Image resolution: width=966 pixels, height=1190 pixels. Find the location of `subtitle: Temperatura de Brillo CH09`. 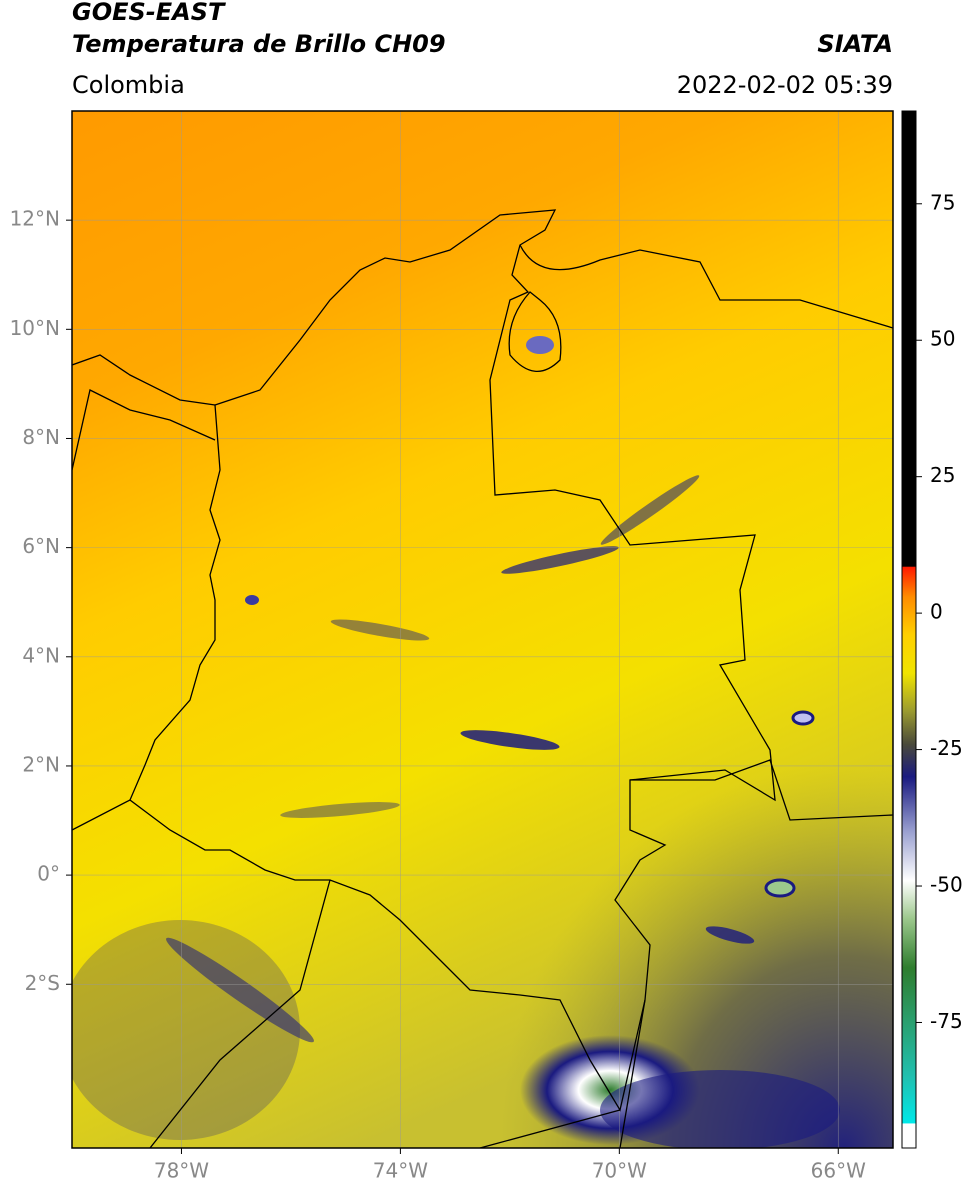

subtitle: Temperatura de Brillo CH09 is located at coordinates (259, 44).